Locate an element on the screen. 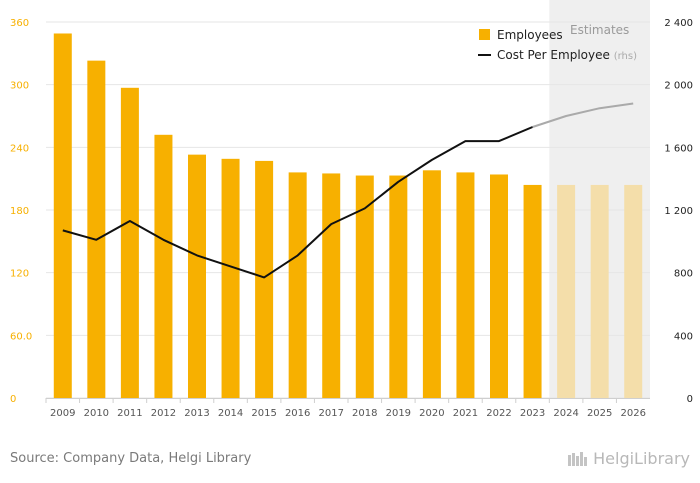  legend-label-employees: Employees is located at coordinates (530, 35).